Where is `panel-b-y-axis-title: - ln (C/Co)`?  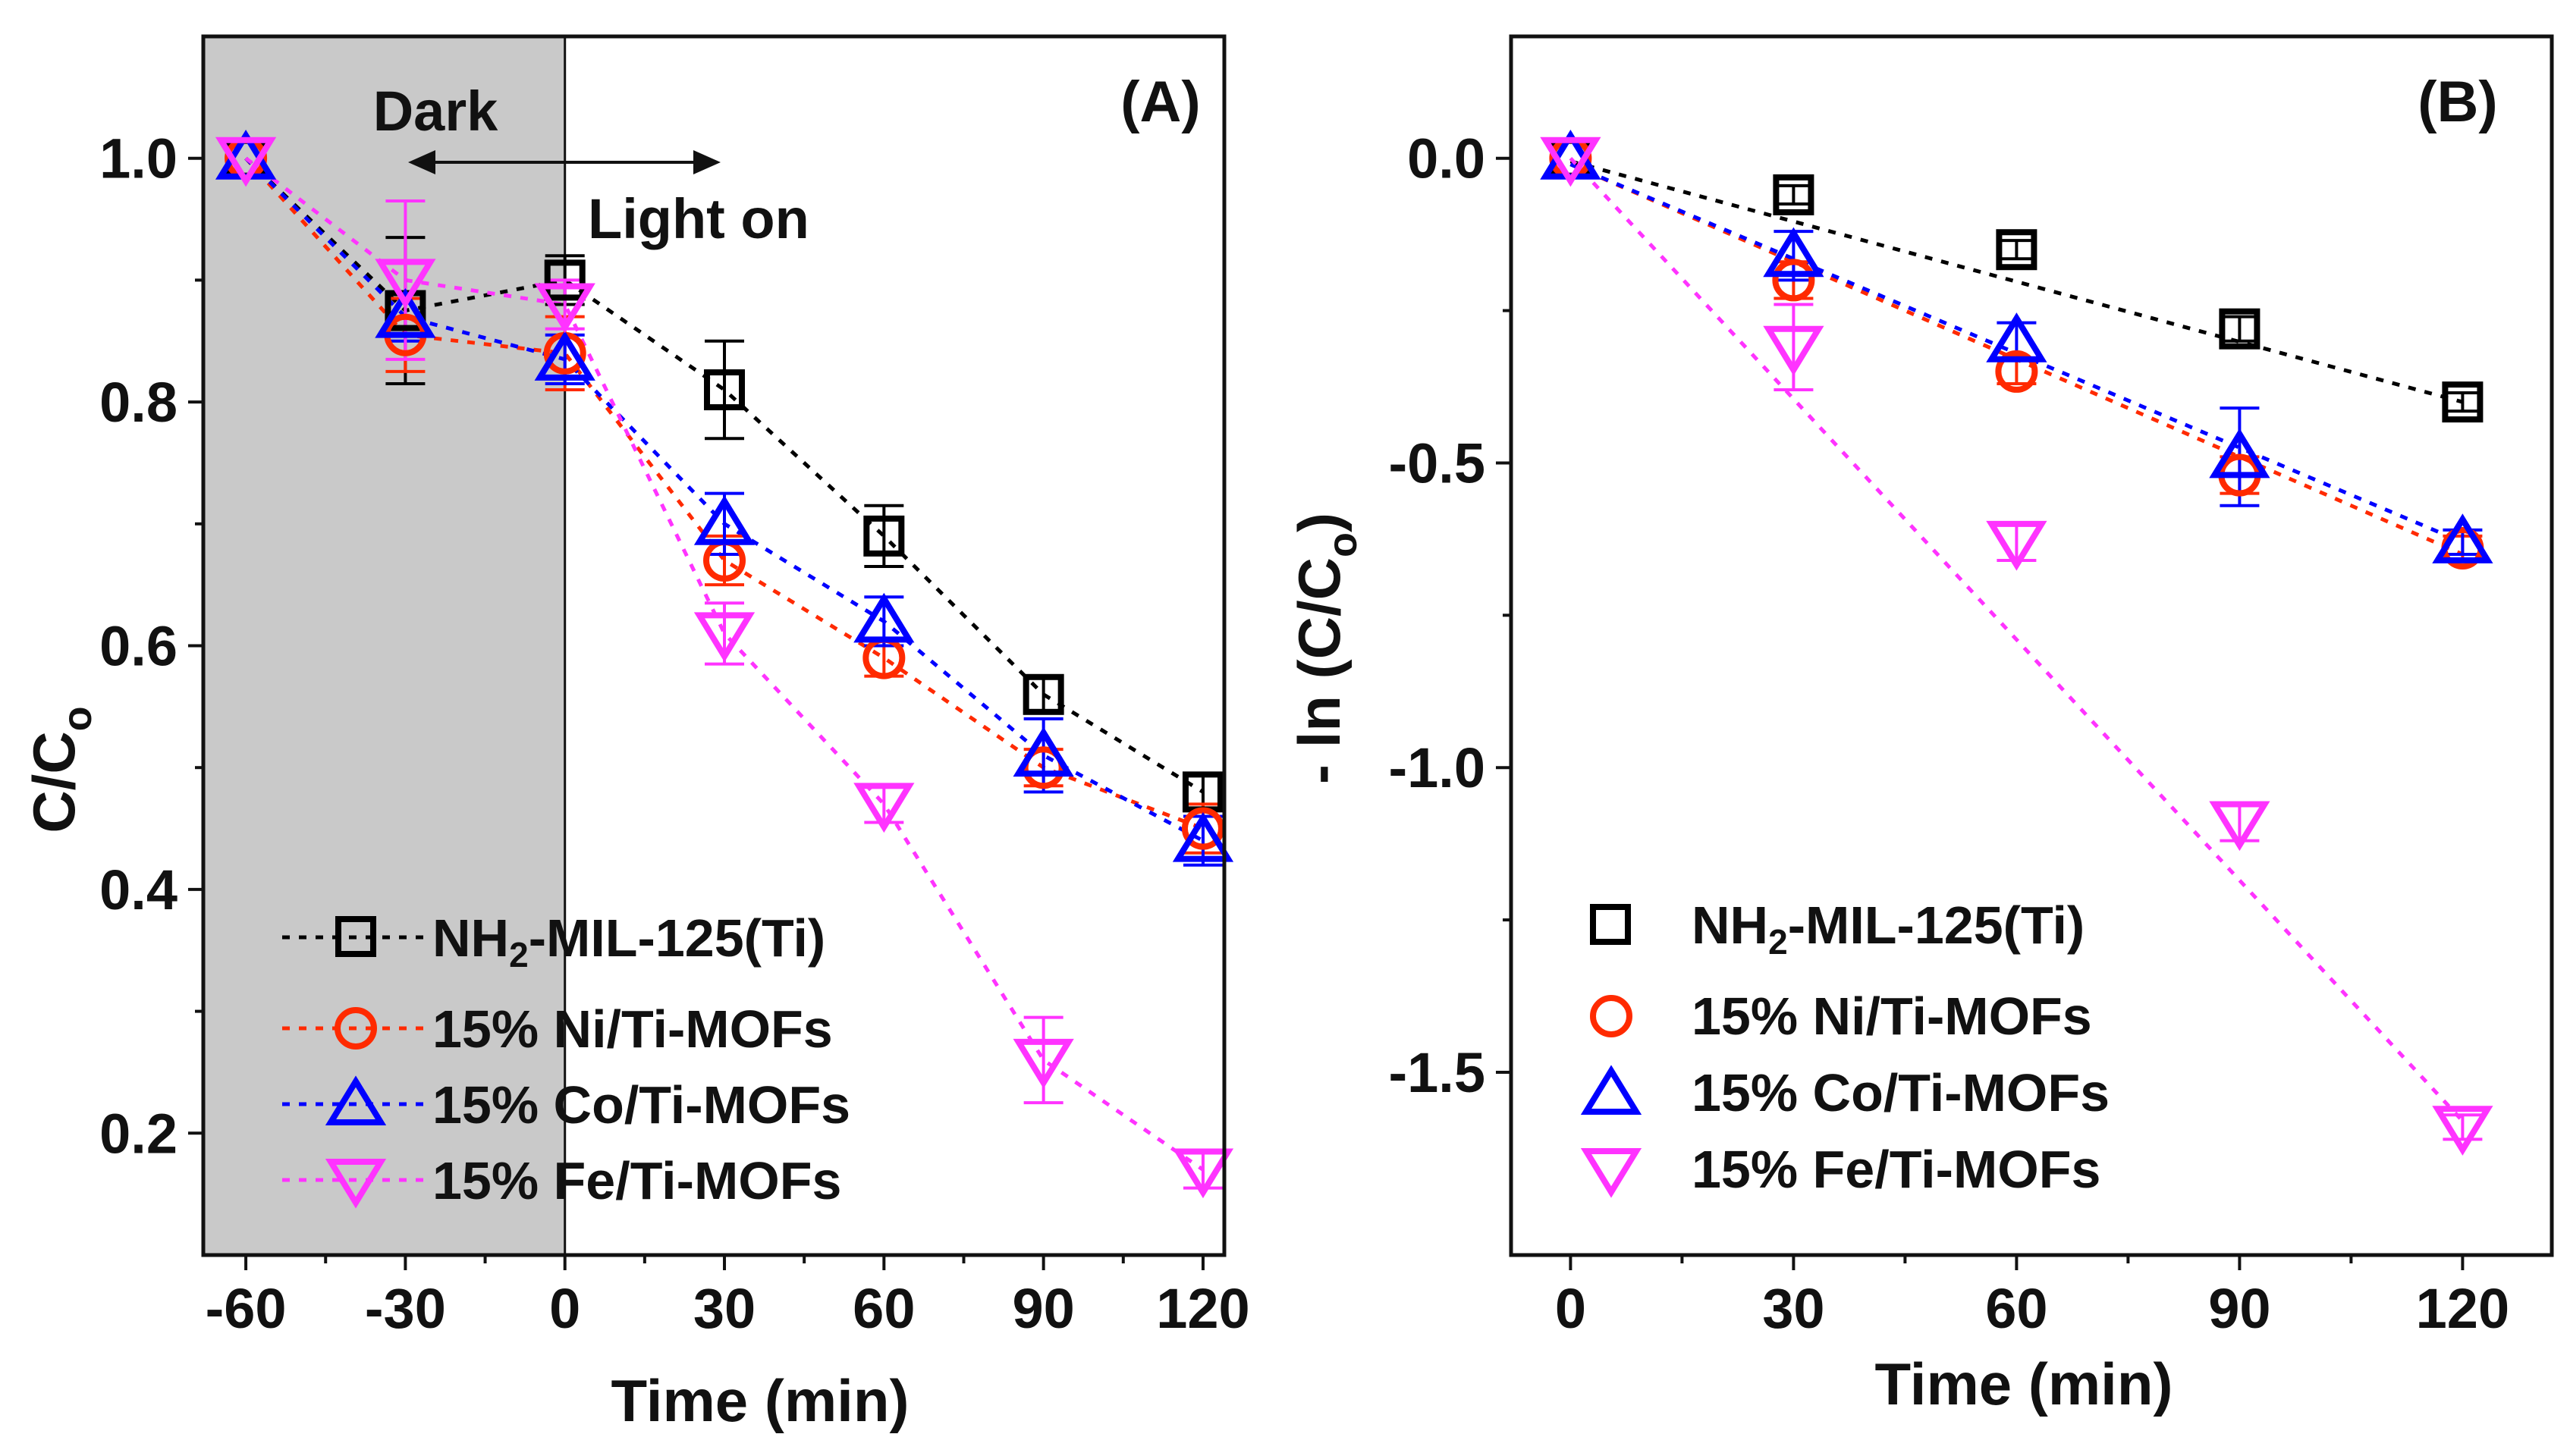 panel-b-y-axis-title: - ln (C/Co) is located at coordinates (1325, 648).